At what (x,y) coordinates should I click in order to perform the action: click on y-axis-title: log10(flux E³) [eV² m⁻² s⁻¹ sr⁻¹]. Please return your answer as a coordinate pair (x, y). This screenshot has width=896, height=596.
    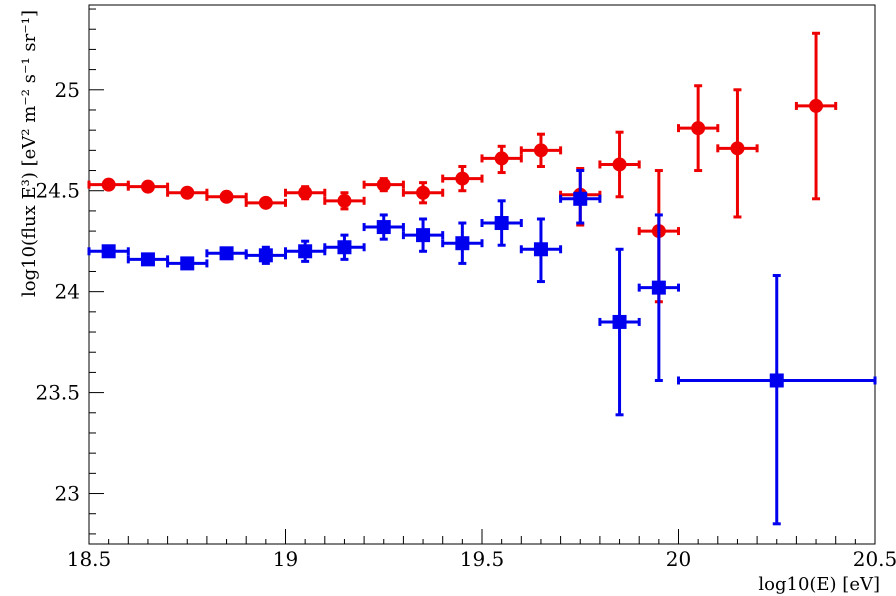
    Looking at the image, I should click on (29, 153).